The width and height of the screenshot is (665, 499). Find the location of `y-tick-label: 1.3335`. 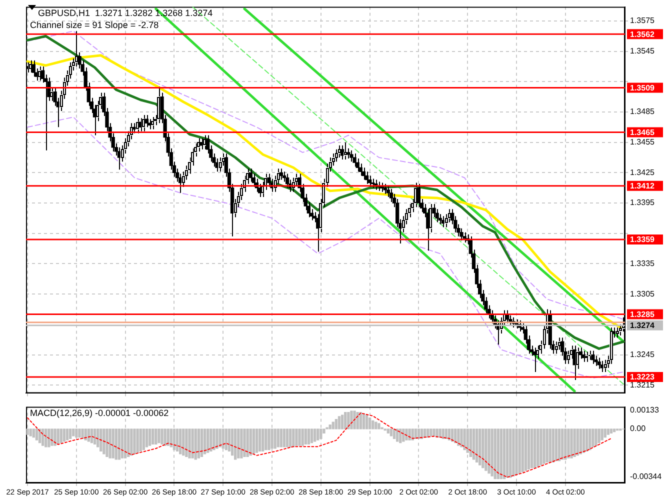

y-tick-label: 1.3335 is located at coordinates (643, 263).